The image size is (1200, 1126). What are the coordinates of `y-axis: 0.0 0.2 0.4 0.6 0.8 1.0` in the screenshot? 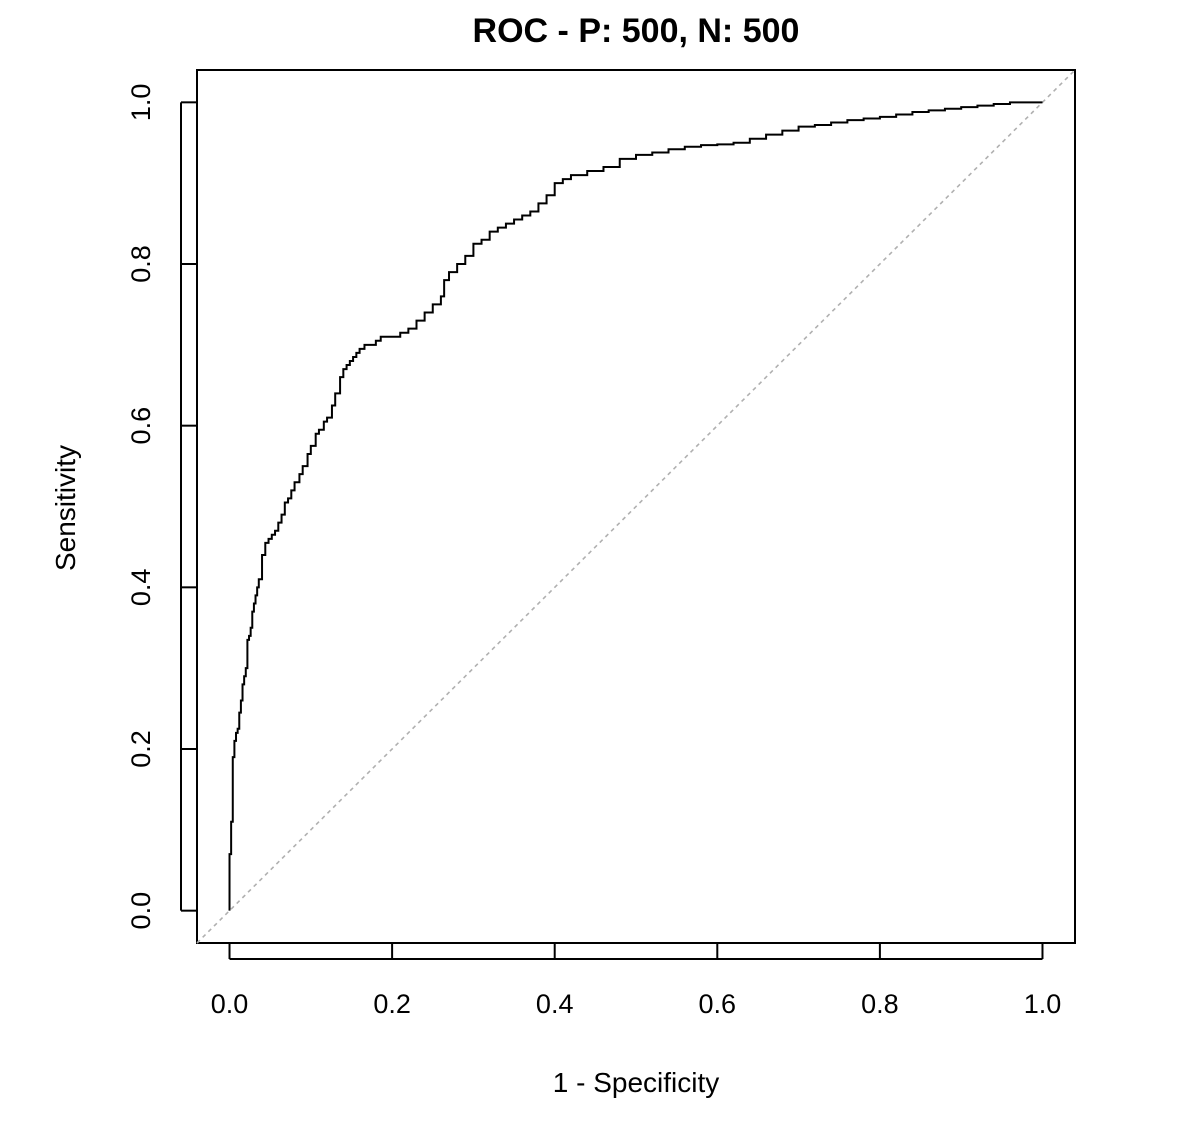 It's located at (161, 507).